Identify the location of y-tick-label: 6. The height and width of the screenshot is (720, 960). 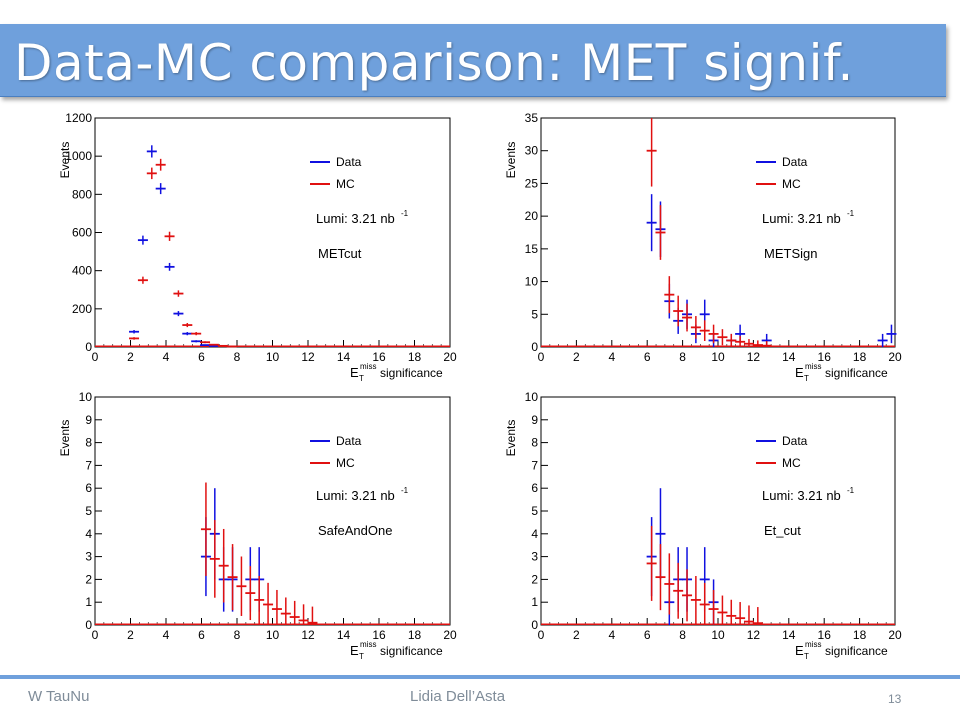
(88, 488).